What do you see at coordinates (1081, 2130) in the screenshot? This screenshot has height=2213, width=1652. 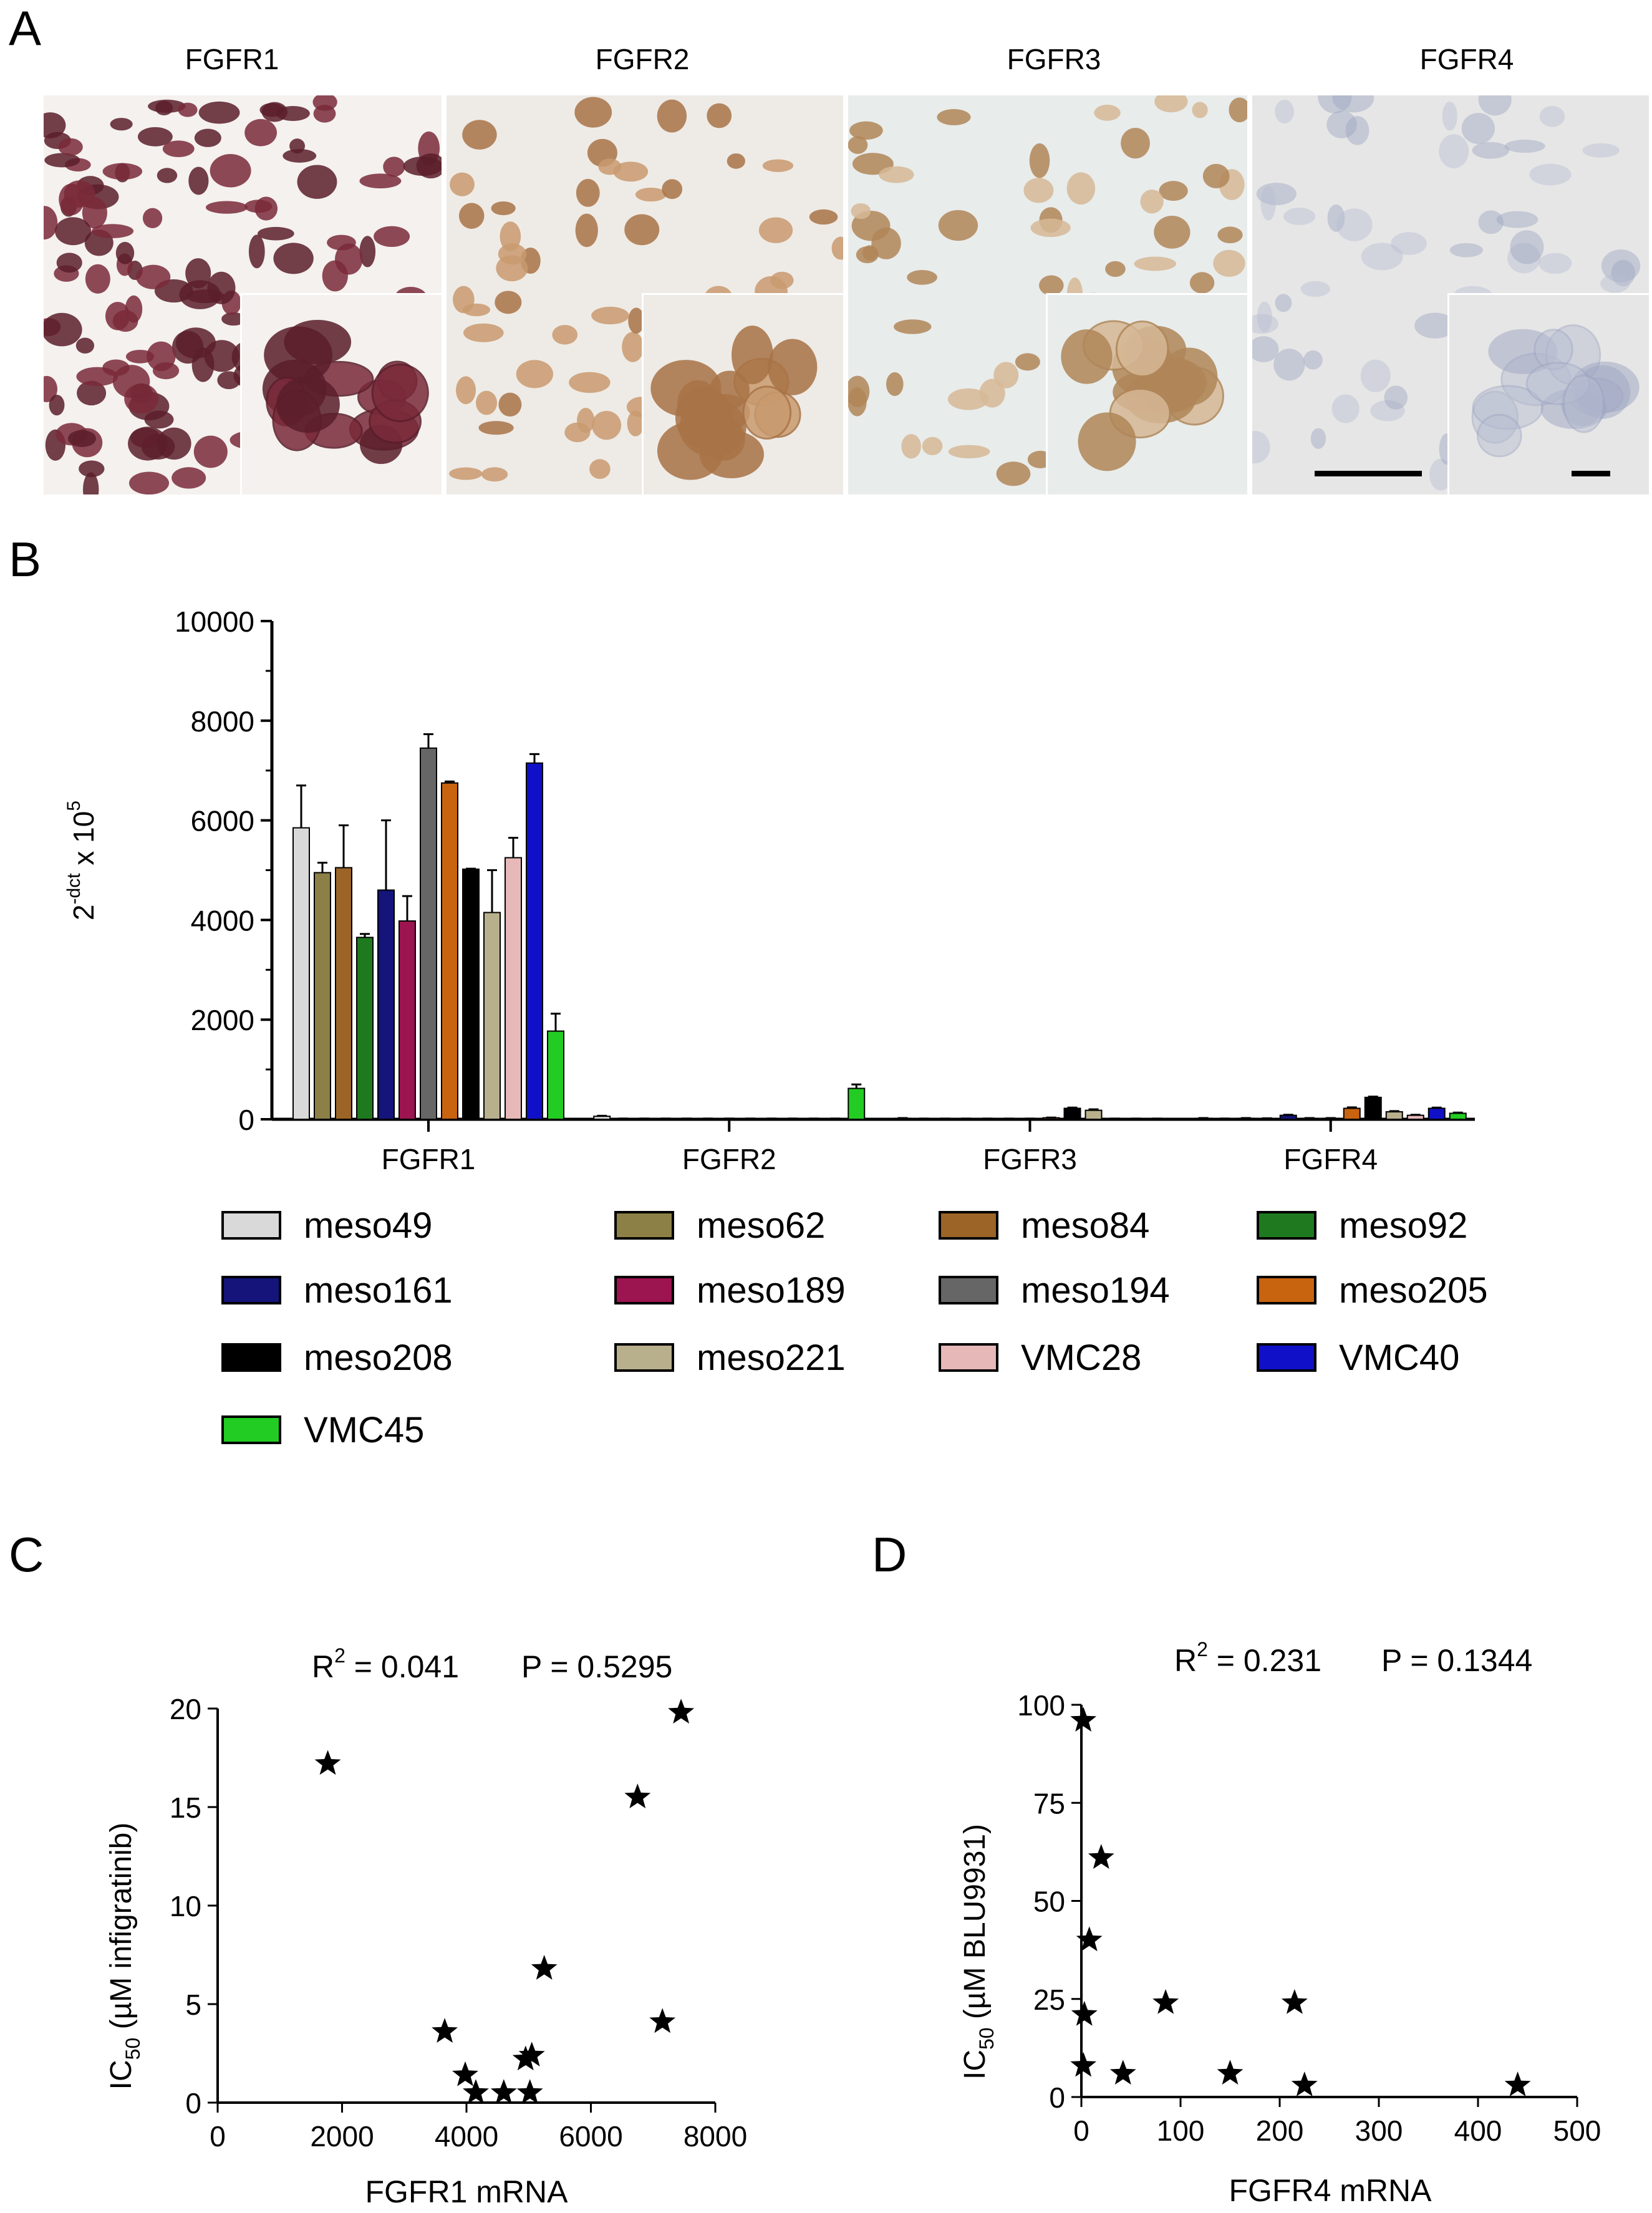 I see `scatter-x-tick-label: 0` at bounding box center [1081, 2130].